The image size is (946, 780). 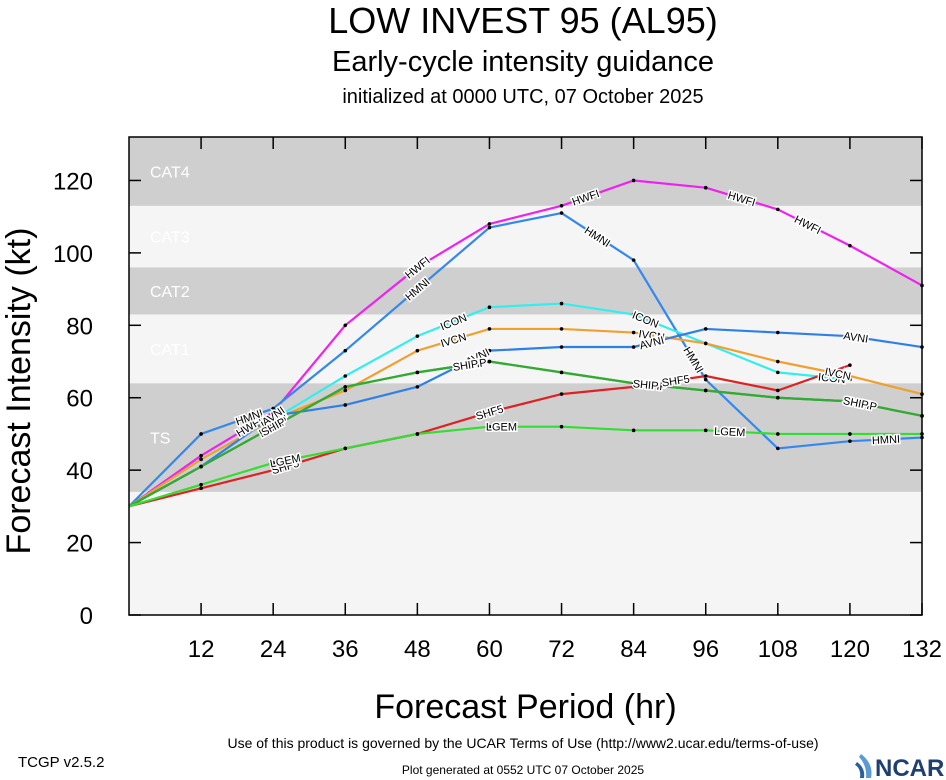 I want to click on chart-title: LOW INVEST 95 (AL95), so click(x=523, y=20).